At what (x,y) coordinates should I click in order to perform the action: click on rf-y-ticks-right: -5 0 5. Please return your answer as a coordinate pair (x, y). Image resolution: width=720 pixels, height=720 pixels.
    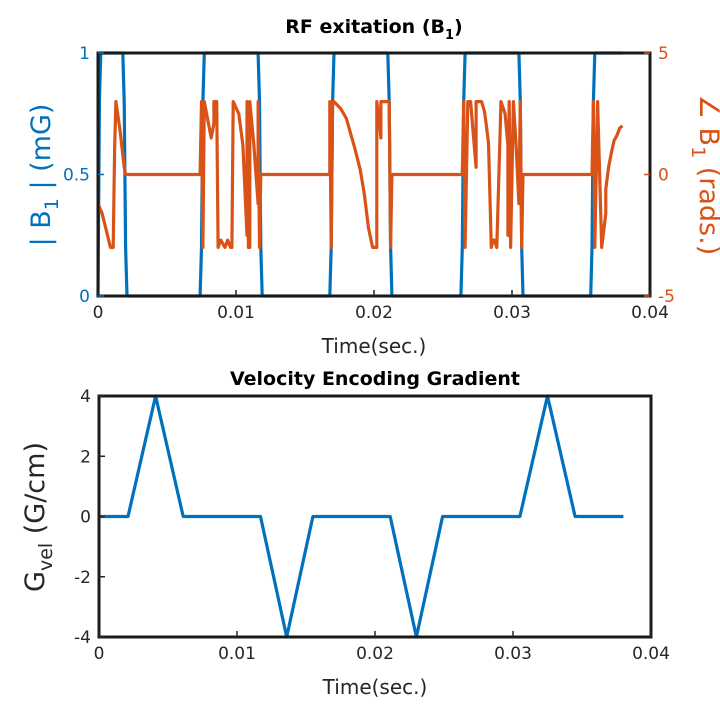
    Looking at the image, I should click on (659, 175).